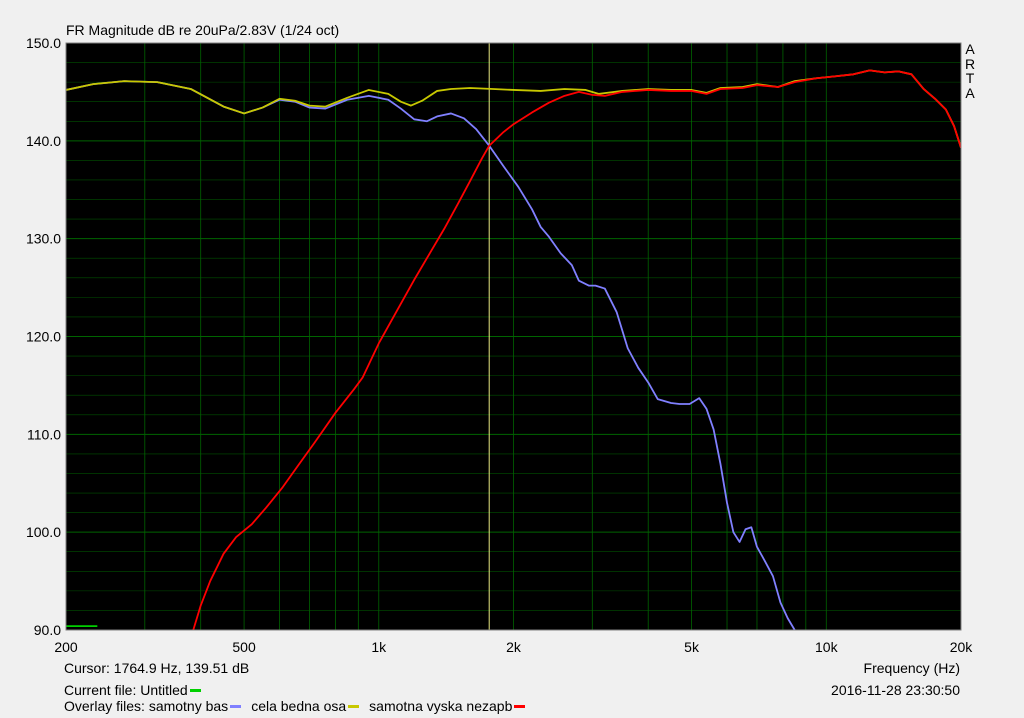 This screenshot has height=718, width=1024. Describe the element at coordinates (43, 141) in the screenshot. I see `y-tick-label: 140.0` at that location.